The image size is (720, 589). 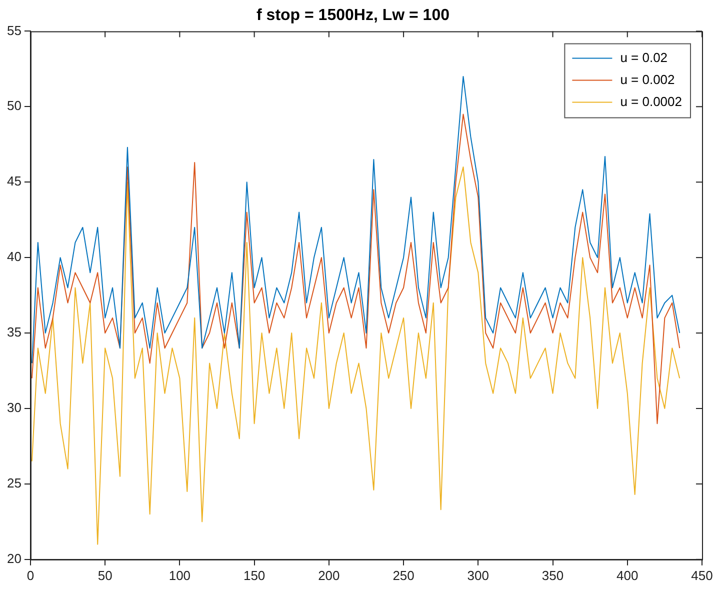 I want to click on y-tick-label: 55, so click(x=14, y=30).